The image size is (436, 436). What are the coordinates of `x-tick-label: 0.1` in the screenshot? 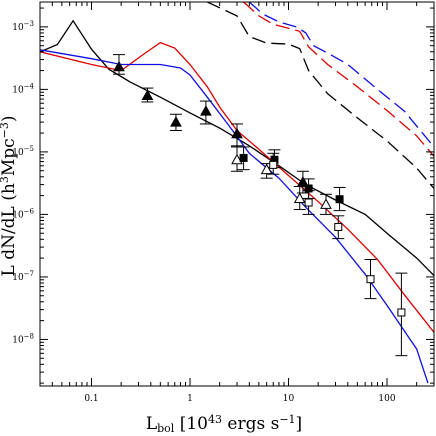 It's located at (91, 399).